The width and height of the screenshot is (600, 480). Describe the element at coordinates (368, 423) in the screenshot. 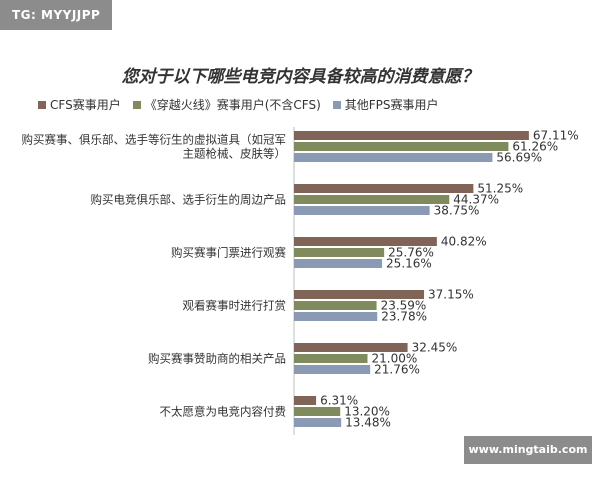

I see `data-label: 13.48%` at that location.